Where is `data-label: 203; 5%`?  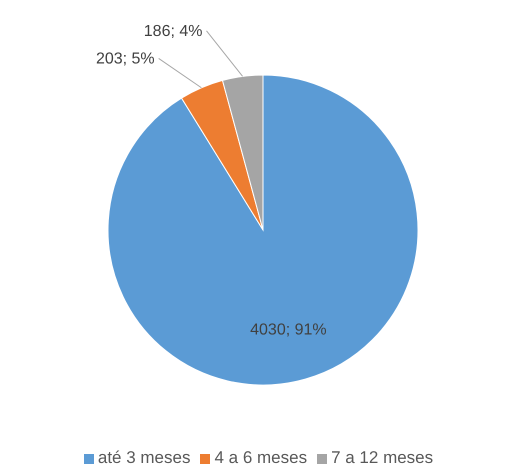
data-label: 203; 5% is located at coordinates (125, 59).